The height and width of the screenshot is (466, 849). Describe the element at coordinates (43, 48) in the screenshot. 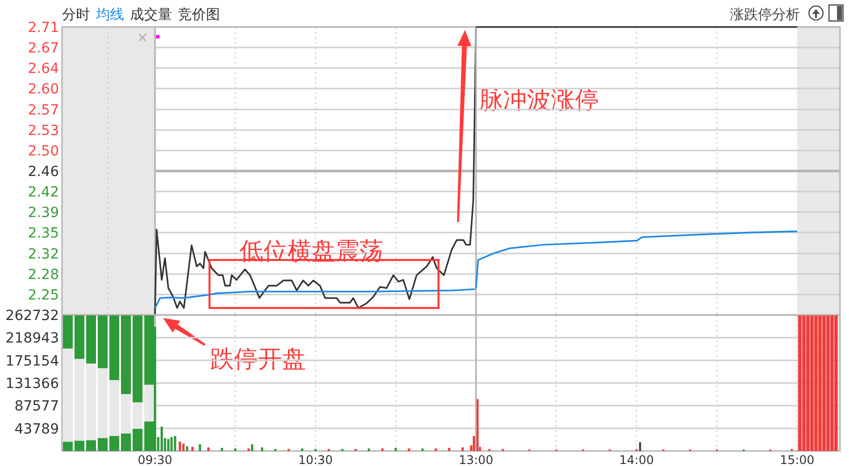

I see `y-tick-label: 2.67` at that location.